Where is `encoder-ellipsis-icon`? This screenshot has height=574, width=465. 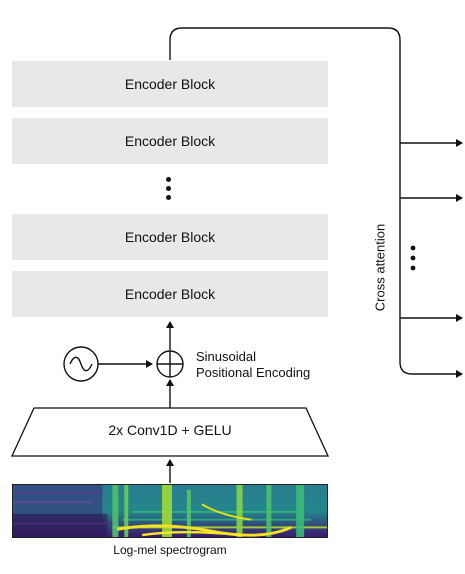 encoder-ellipsis-icon is located at coordinates (169, 190).